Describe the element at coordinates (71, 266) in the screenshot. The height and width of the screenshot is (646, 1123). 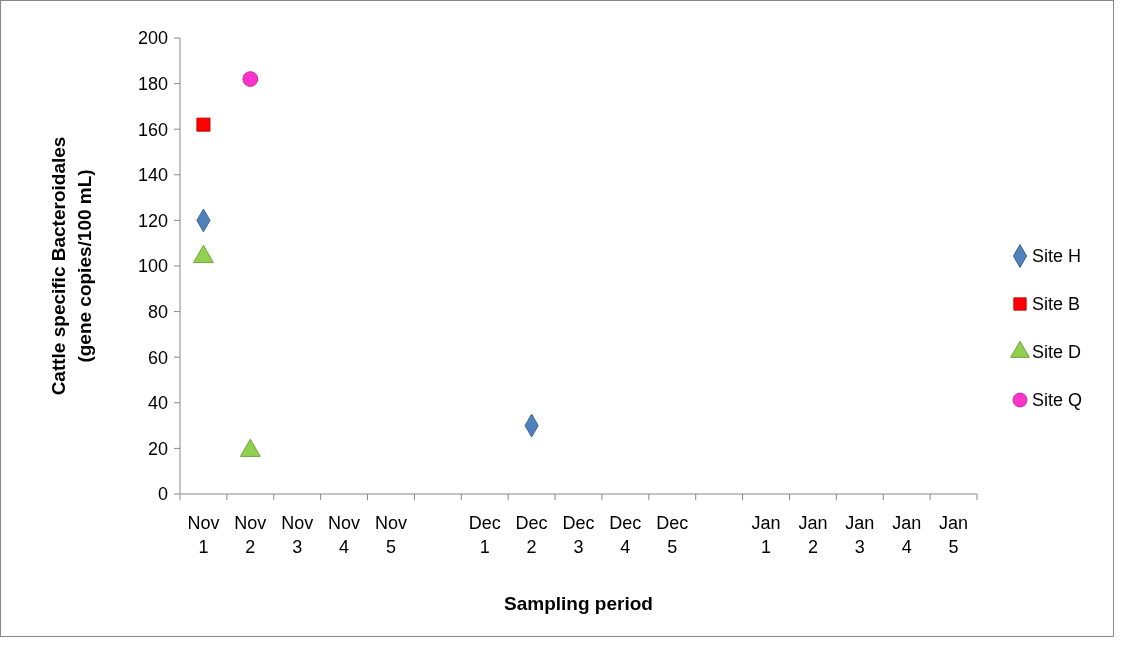
I see `y-axis-title: Cattle specific Bacteroidales (gene copies/100 mL)` at that location.